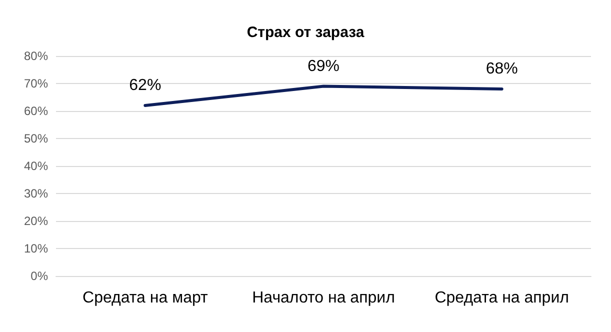  What do you see at coordinates (36, 221) in the screenshot?
I see `y-tick-label: 20%` at bounding box center [36, 221].